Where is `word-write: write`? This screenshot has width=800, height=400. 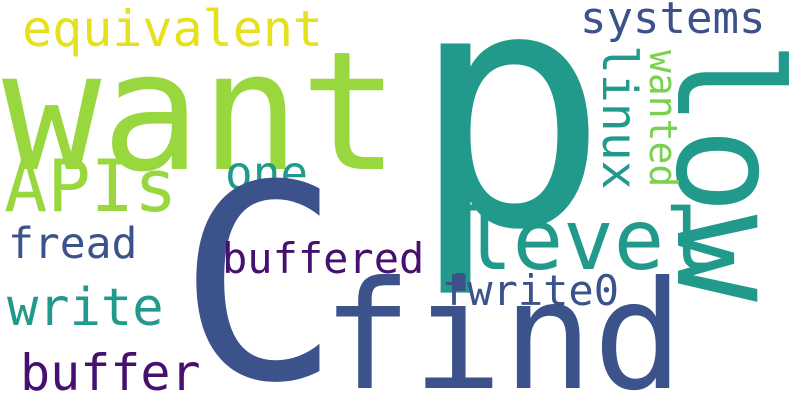 word-write: write is located at coordinates (85, 308).